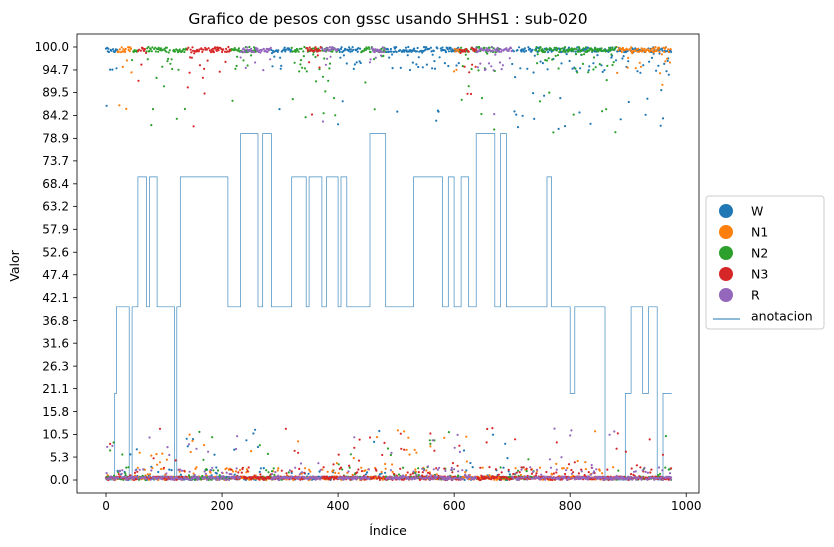  I want to click on y-tick-label: 5.3, so click(59, 457).